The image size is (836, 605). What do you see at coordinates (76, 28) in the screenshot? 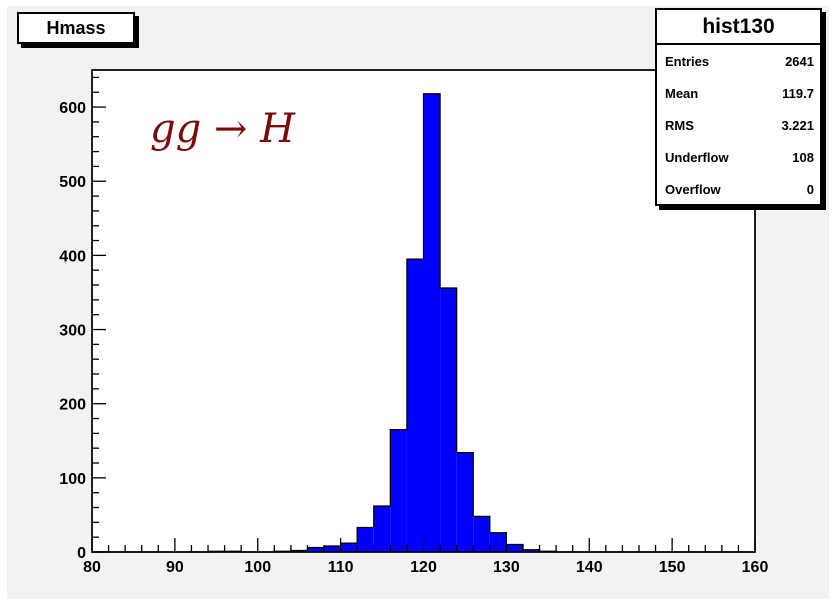
I see `histogram-title: Hmass` at bounding box center [76, 28].